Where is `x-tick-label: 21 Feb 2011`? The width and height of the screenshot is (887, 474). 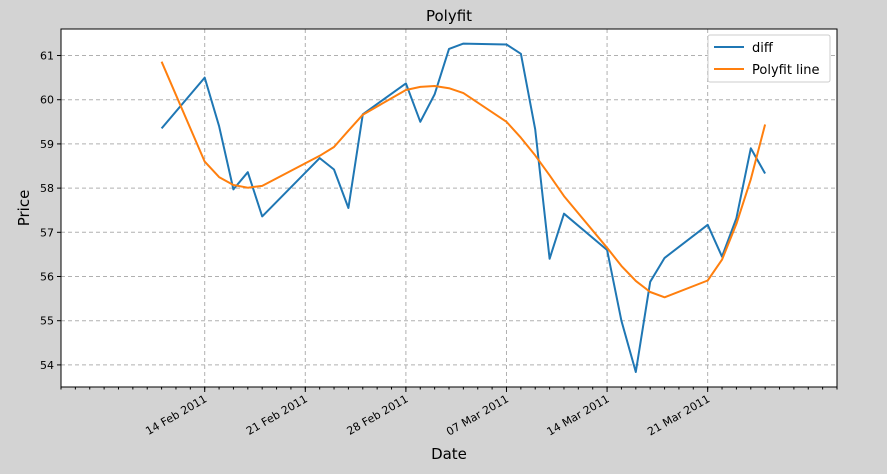
x-tick-label: 21 Feb 2011 is located at coordinates (277, 414).